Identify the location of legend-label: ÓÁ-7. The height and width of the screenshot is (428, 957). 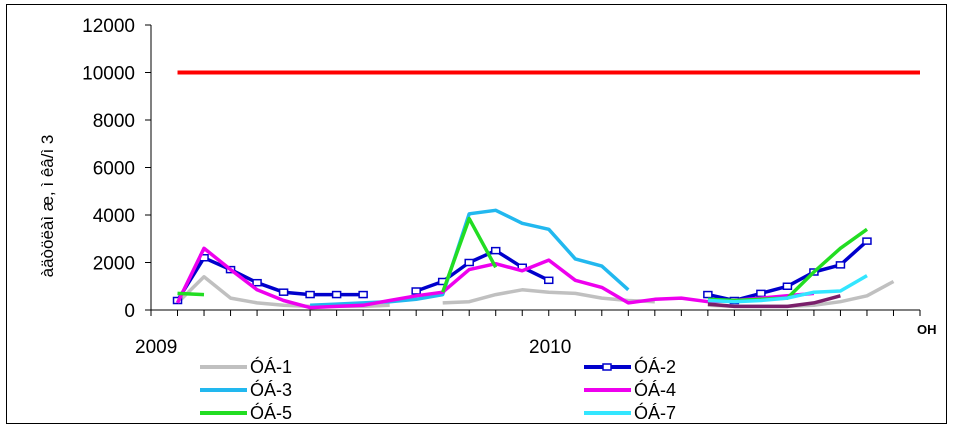
(655, 412).